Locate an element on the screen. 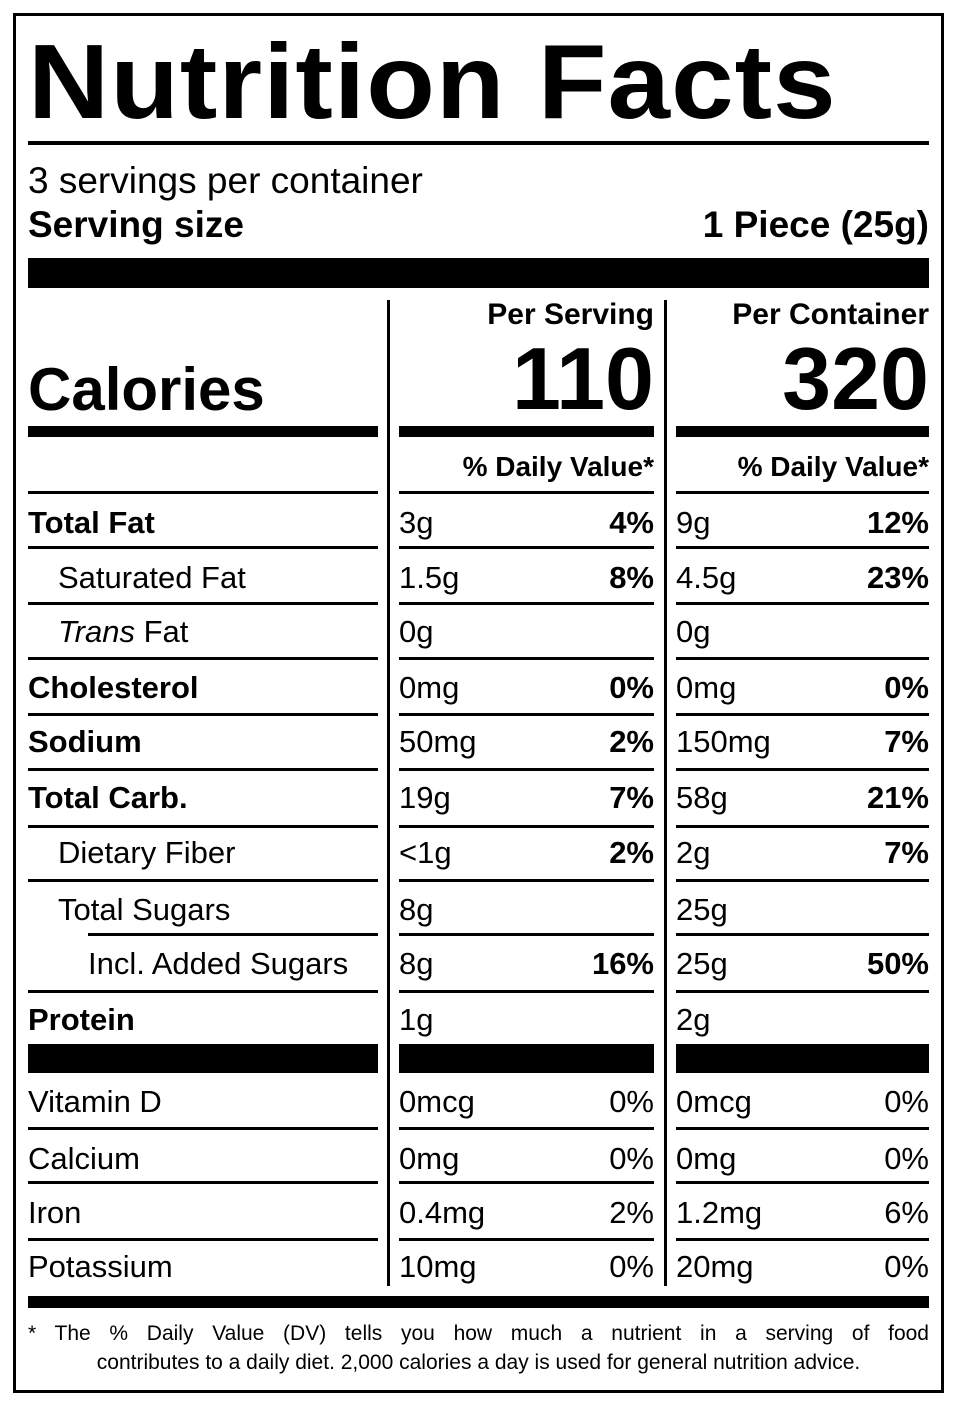  serving-amount: 0mg is located at coordinates (429, 687).